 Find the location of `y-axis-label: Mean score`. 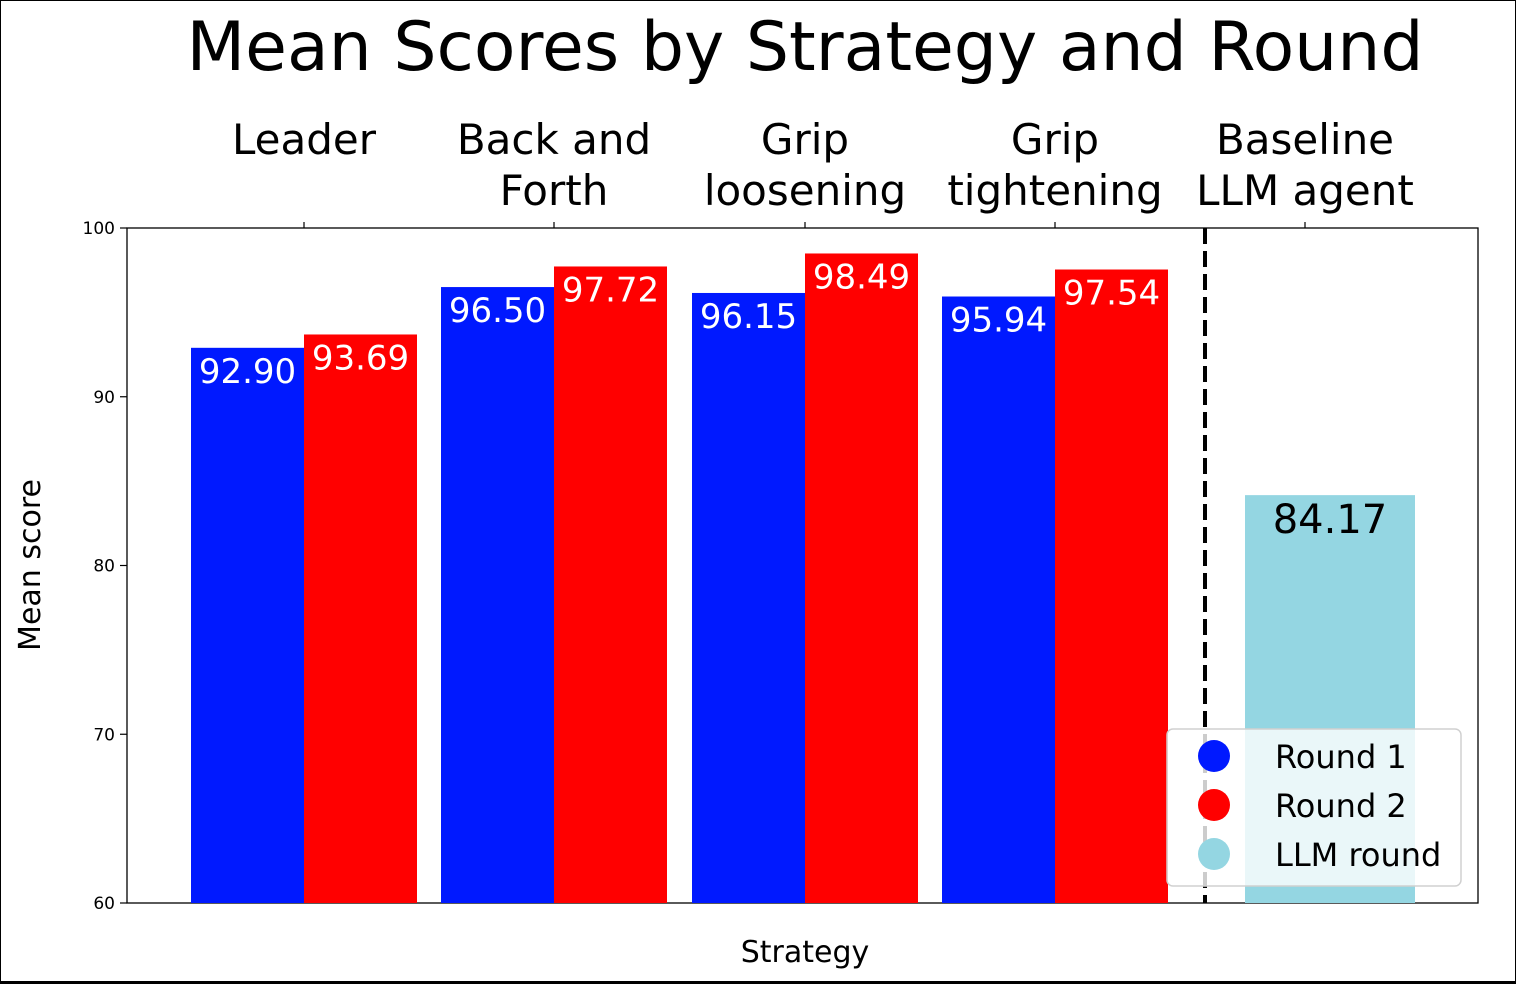

y-axis-label: Mean score is located at coordinates (30, 565).